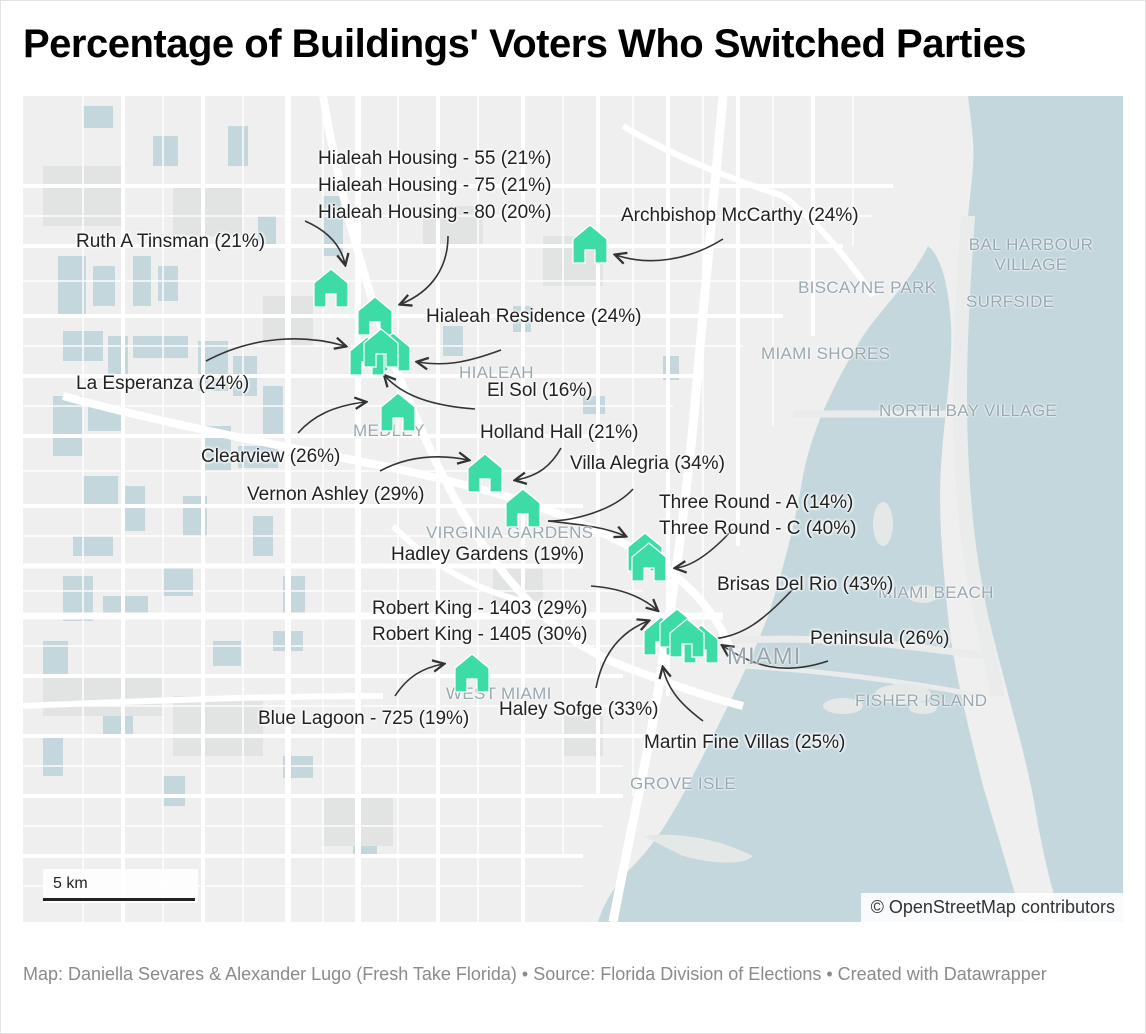 The height and width of the screenshot is (1034, 1146). Describe the element at coordinates (435, 185) in the screenshot. I see `label-hialeah-housing-75: Hialeah Housing - 75 (21%)` at that location.